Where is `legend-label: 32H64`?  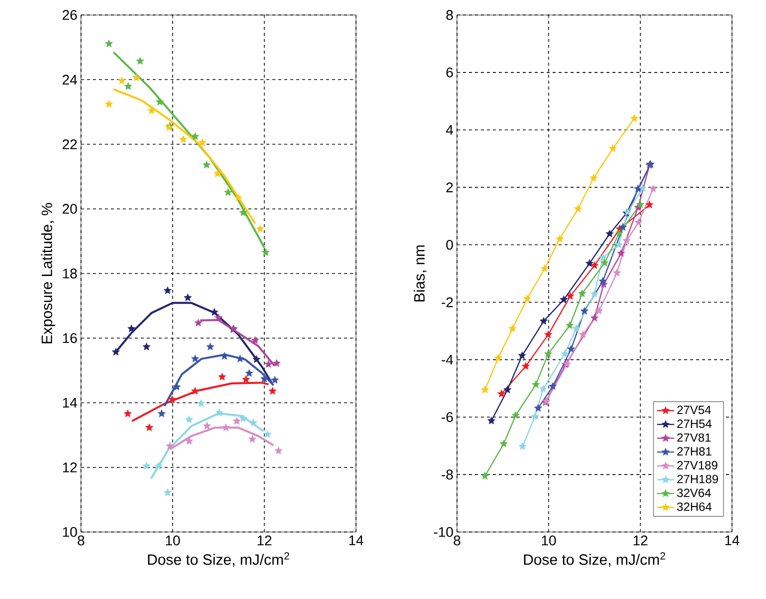 legend-label: 32H64 is located at coordinates (694, 506).